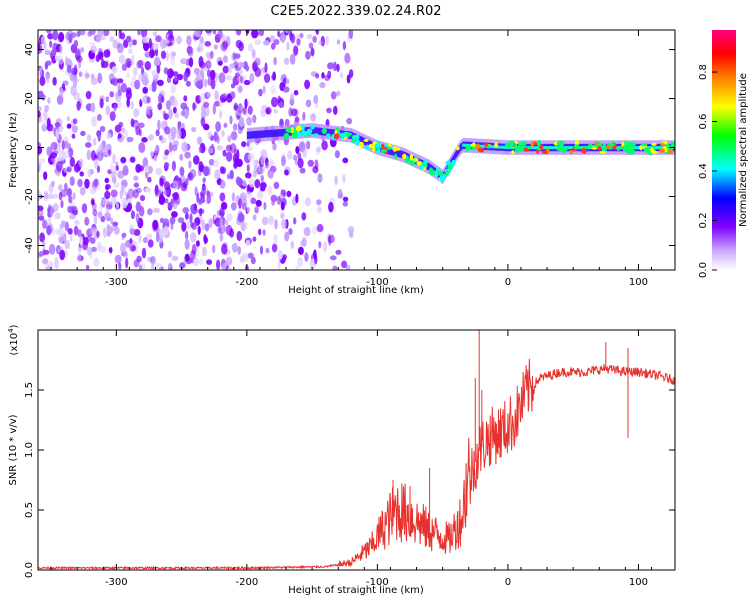  Describe the element at coordinates (356, 590) in the screenshot. I see `bottom-x-axis-label: Height of straight line (km)` at that location.